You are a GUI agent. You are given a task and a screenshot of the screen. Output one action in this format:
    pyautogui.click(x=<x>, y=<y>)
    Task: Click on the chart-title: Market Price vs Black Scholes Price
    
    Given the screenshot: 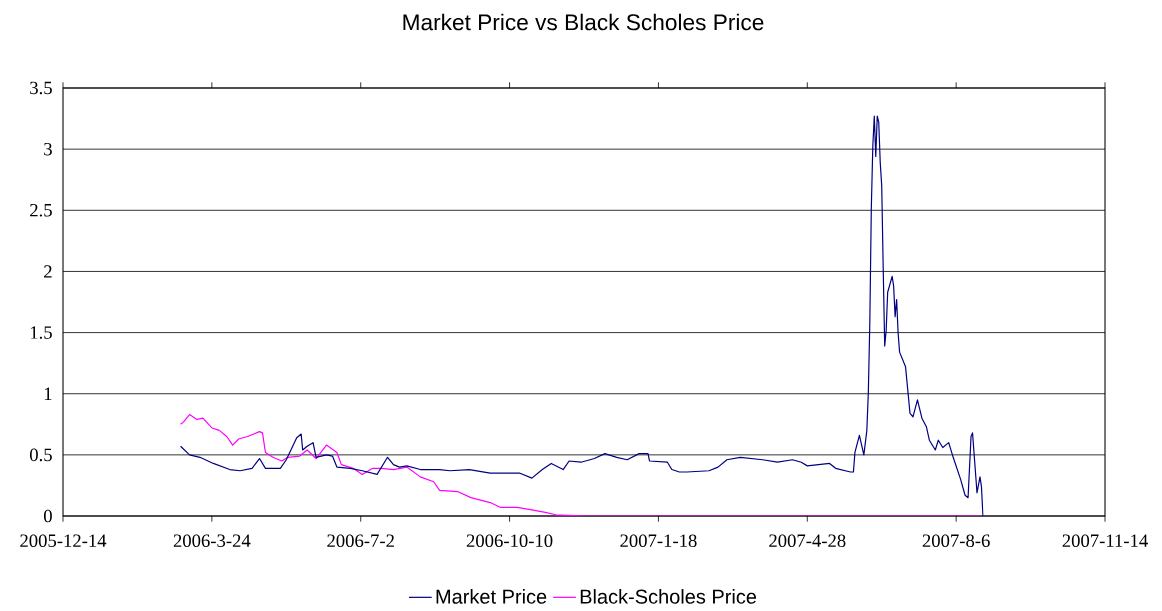 What is the action you would take?
    pyautogui.click(x=583, y=22)
    